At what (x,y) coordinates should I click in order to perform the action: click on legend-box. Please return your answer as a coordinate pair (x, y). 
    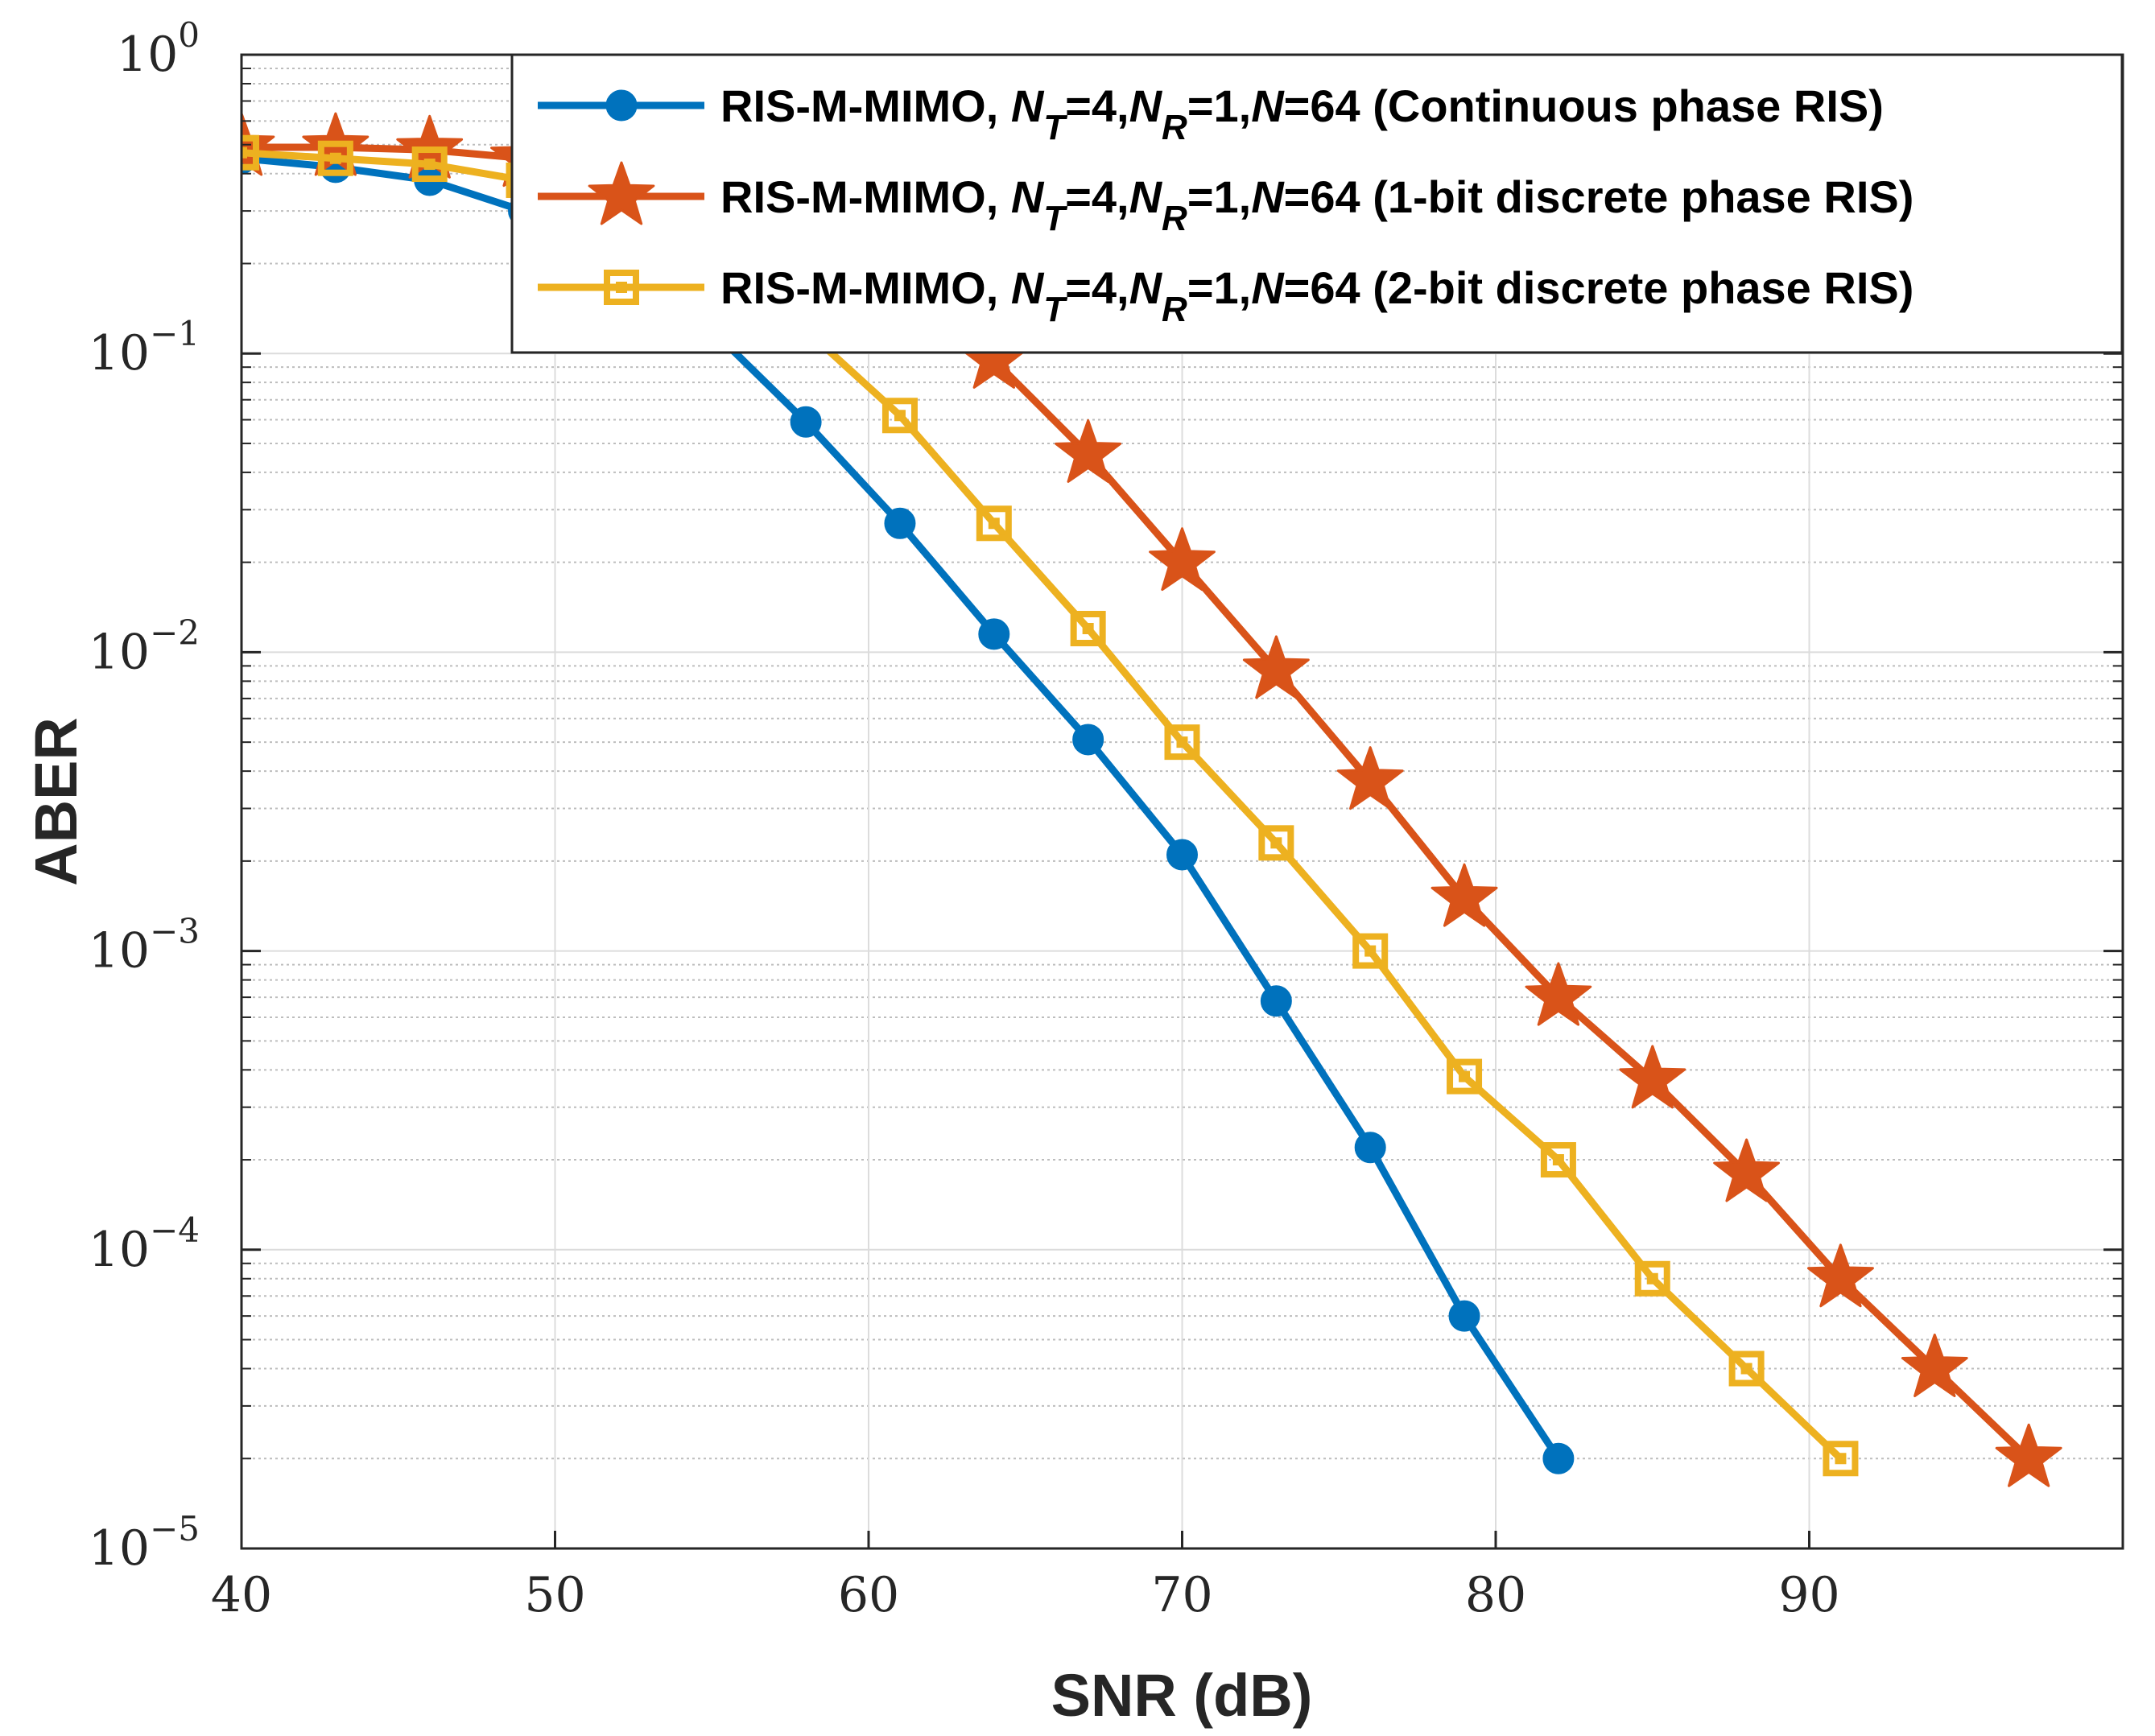
    Looking at the image, I should click on (1317, 203).